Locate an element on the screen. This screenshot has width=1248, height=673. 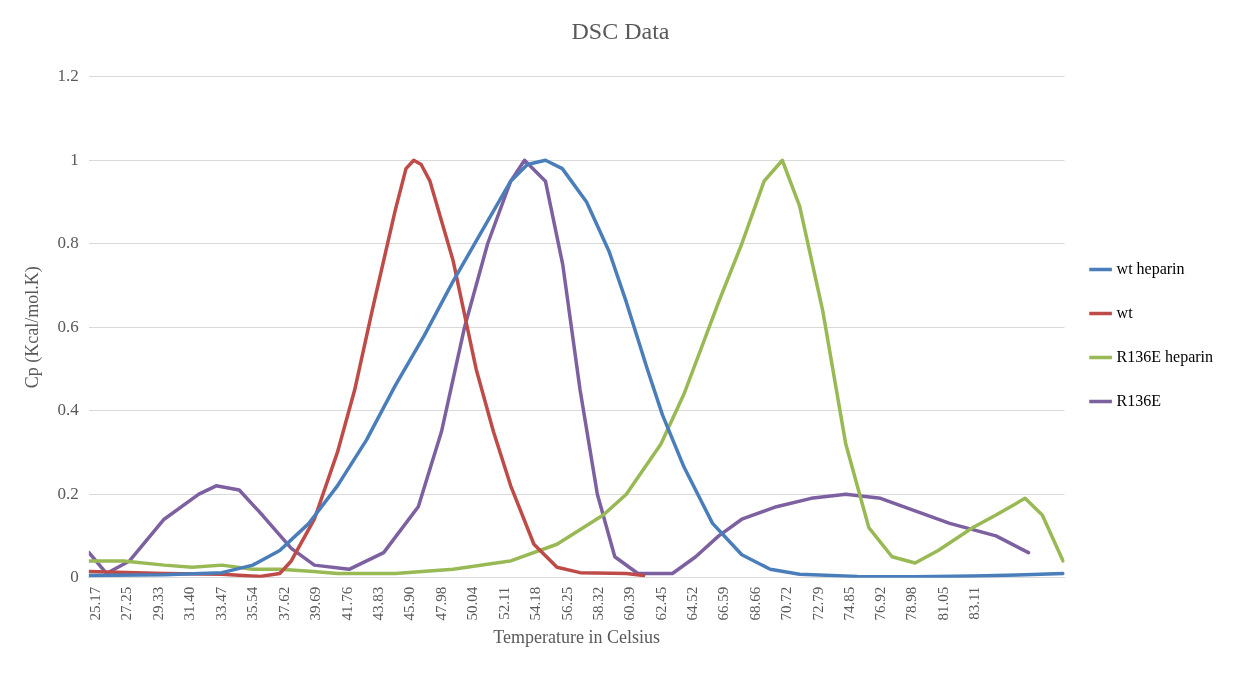
y-axis-title: Cp (Kcal/mol.K) is located at coordinates (32, 327).